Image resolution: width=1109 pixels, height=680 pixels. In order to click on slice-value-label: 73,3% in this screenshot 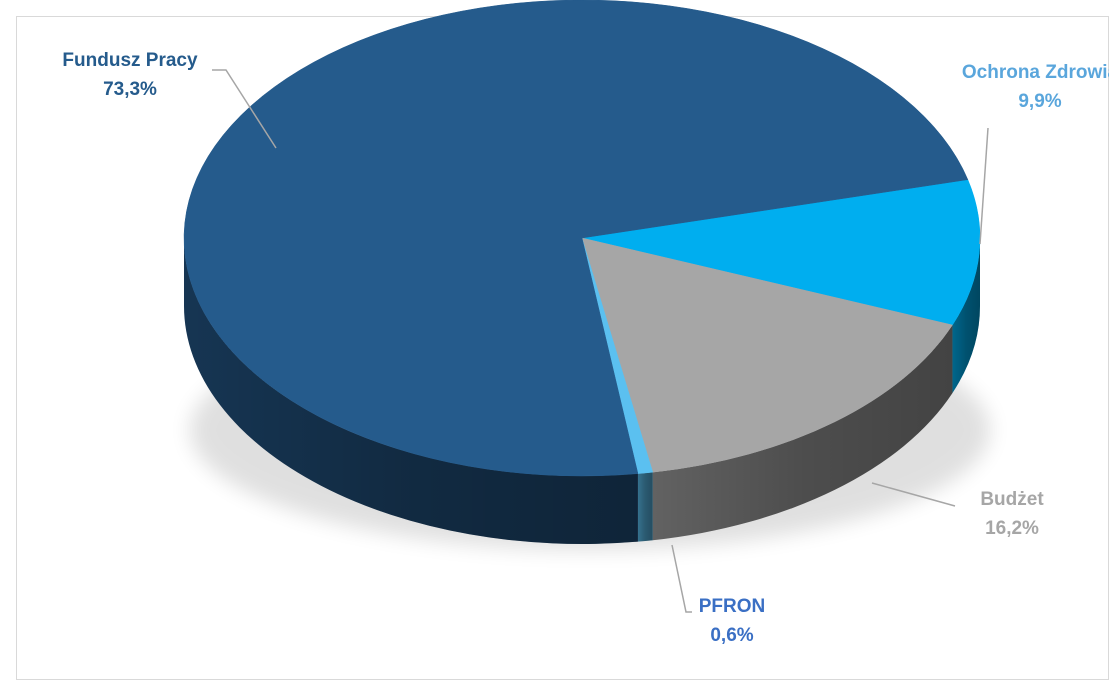, I will do `click(130, 89)`.